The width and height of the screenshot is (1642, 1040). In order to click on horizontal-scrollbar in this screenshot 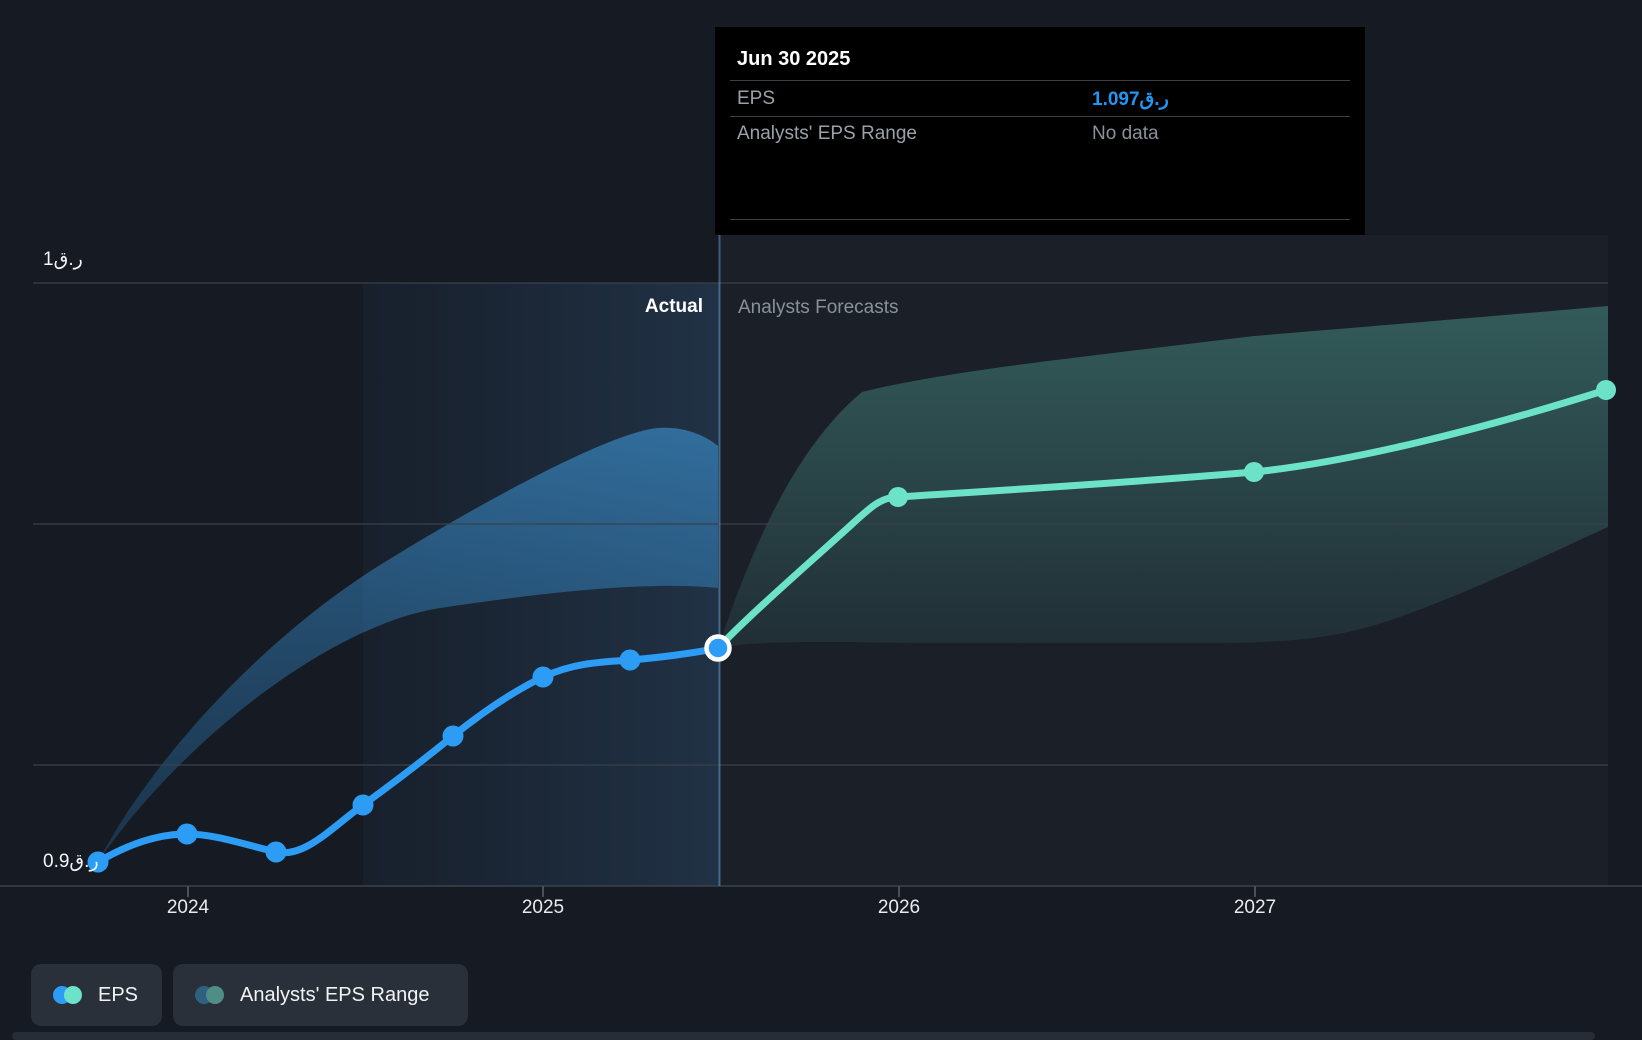, I will do `click(803, 1036)`.